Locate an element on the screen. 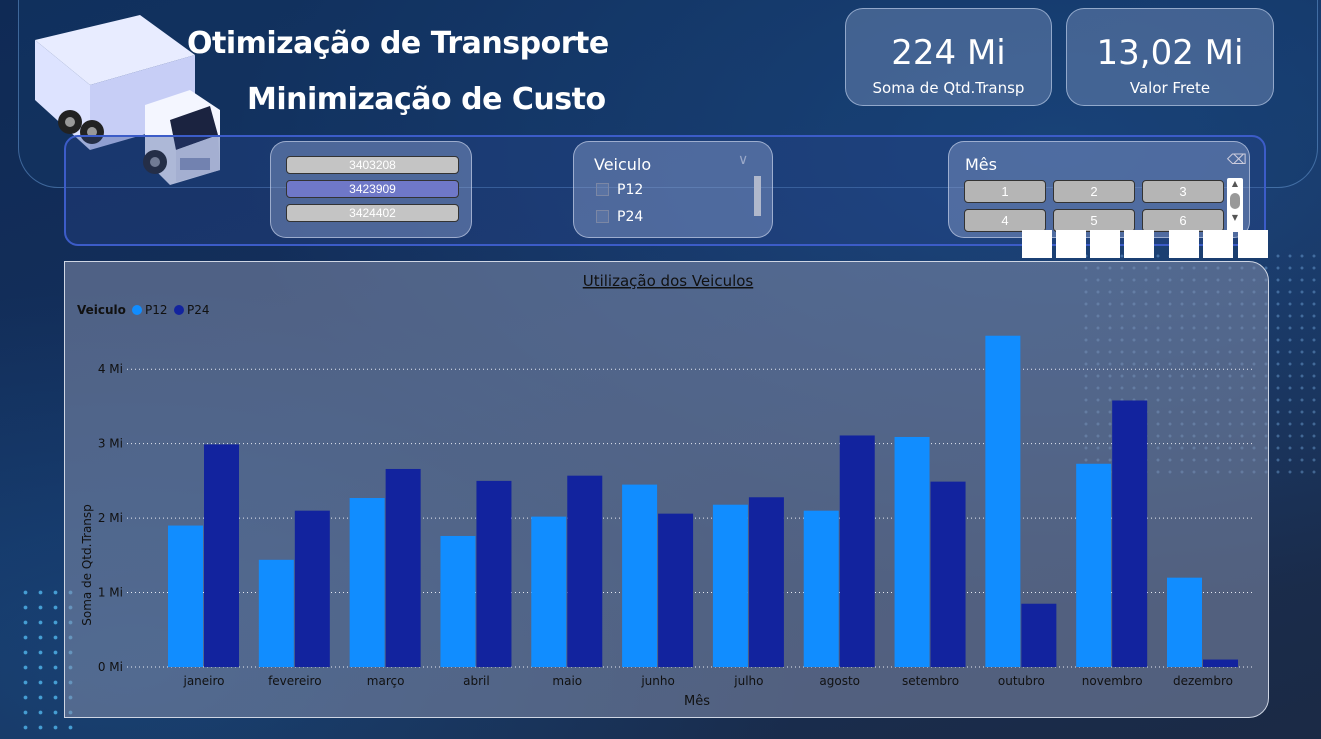 Image resolution: width=1321 pixels, height=739 pixels. x-tick-label: setembro is located at coordinates (930, 681).